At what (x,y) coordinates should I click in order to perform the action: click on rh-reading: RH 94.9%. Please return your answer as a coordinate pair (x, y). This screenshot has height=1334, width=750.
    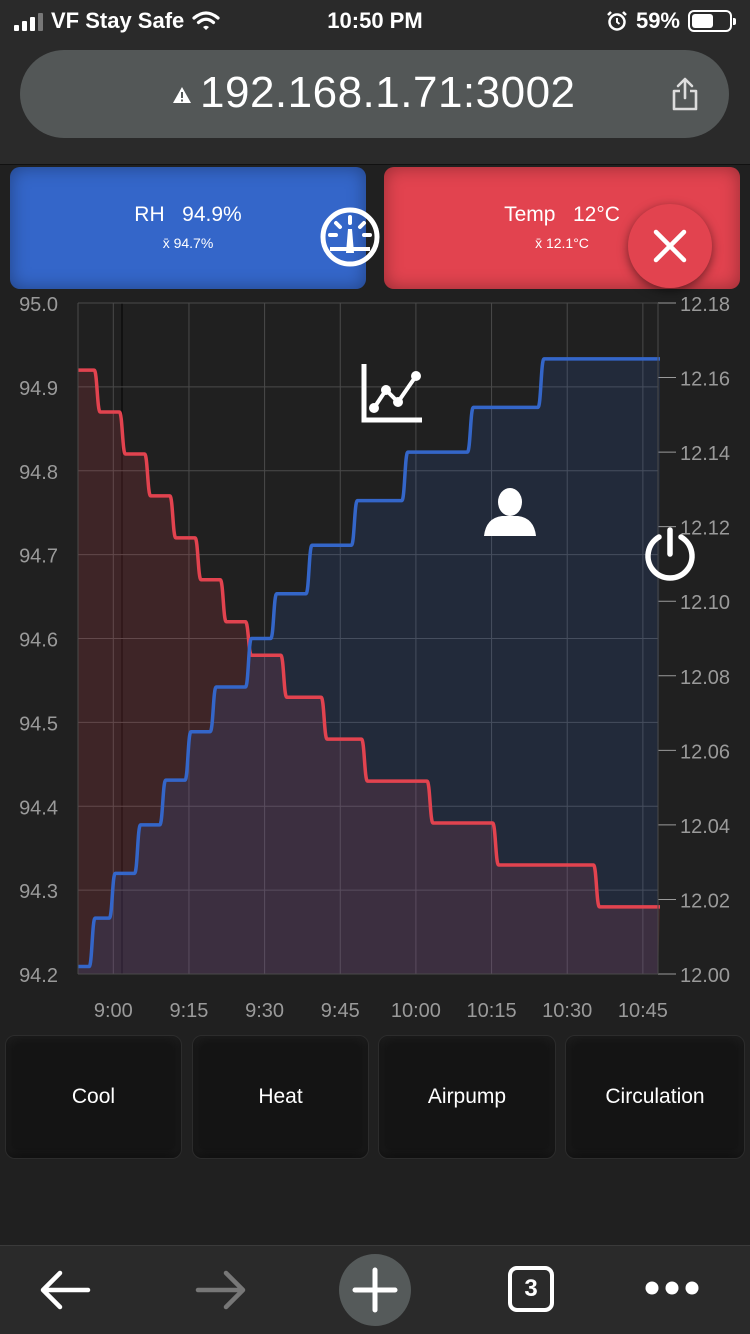
    Looking at the image, I should click on (188, 215).